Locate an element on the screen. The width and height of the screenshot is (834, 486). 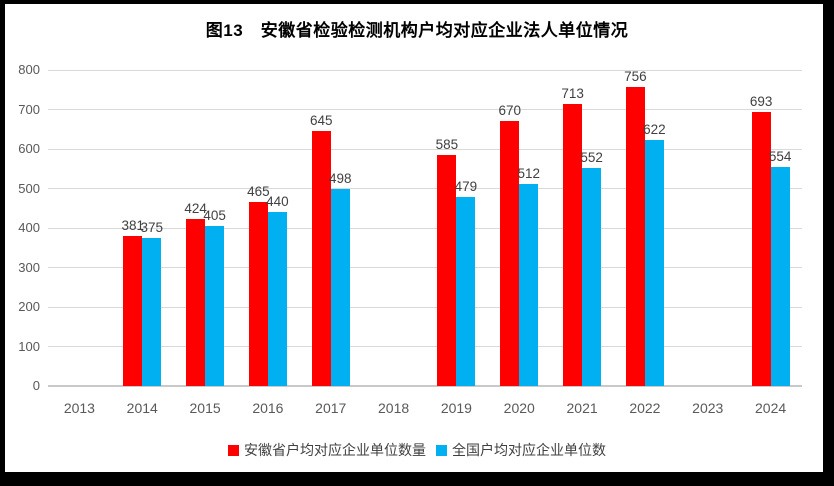
bar-national-2016 is located at coordinates (277, 299).